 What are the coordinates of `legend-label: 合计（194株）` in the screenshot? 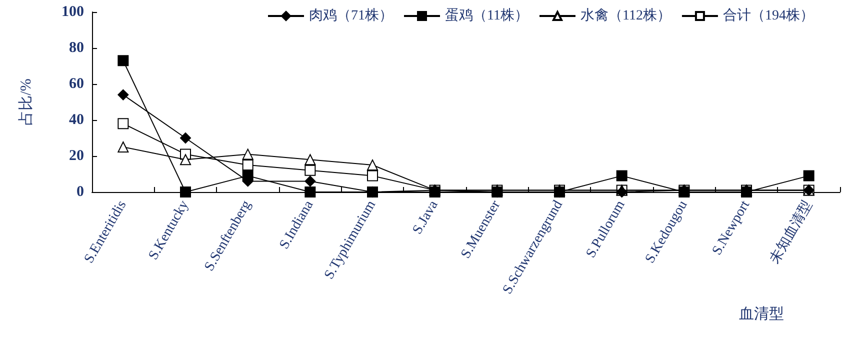 It's located at (768, 16).